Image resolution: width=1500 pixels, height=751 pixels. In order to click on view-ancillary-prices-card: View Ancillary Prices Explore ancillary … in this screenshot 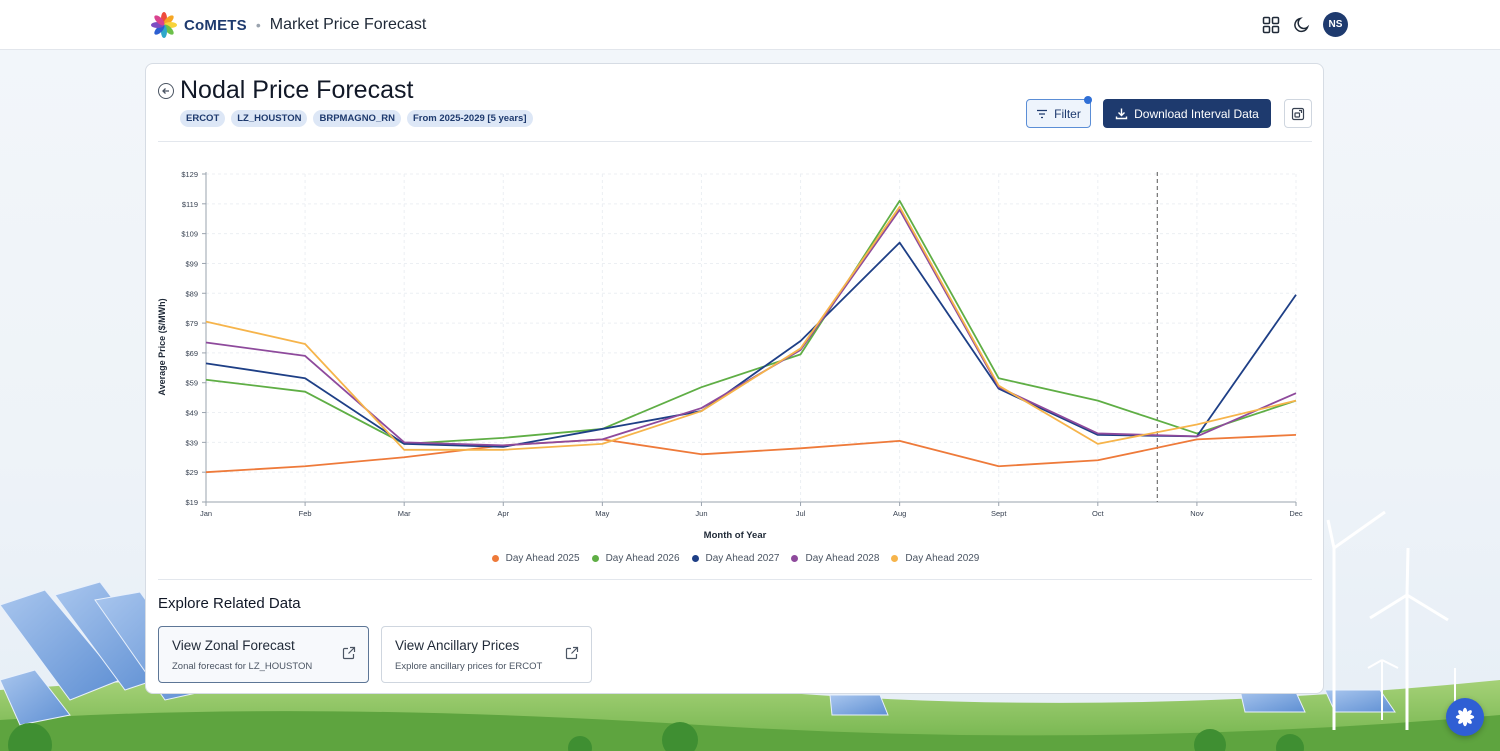, I will do `click(486, 654)`.